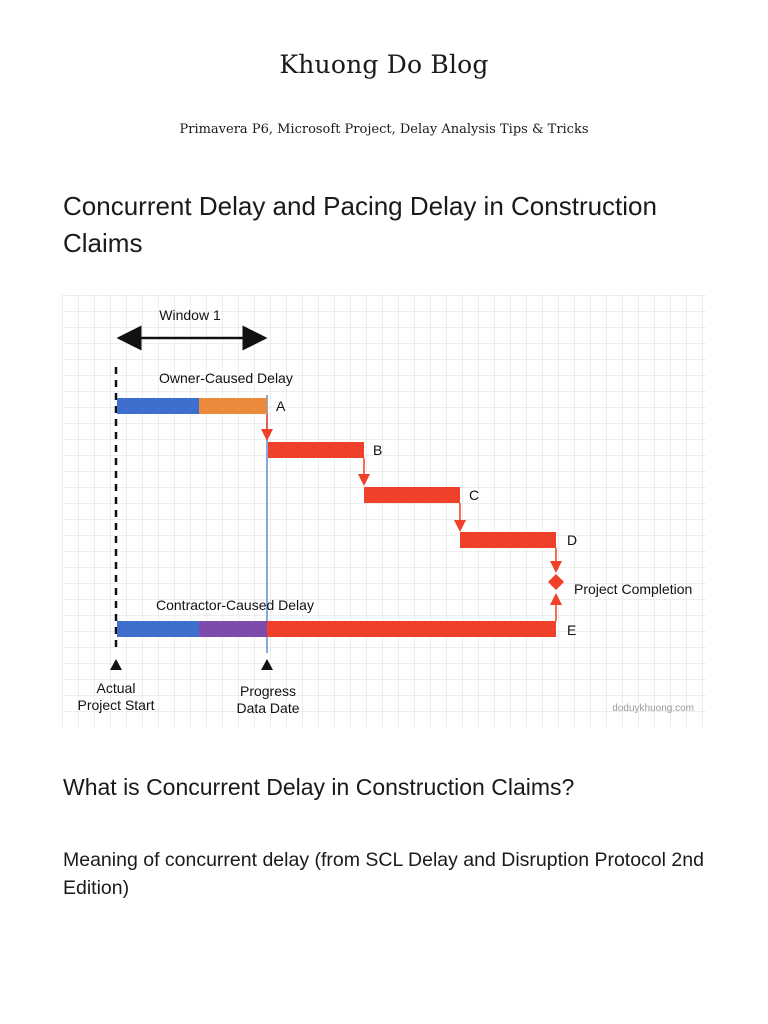 The width and height of the screenshot is (768, 1024). What do you see at coordinates (116, 664) in the screenshot?
I see `project-start-marker` at bounding box center [116, 664].